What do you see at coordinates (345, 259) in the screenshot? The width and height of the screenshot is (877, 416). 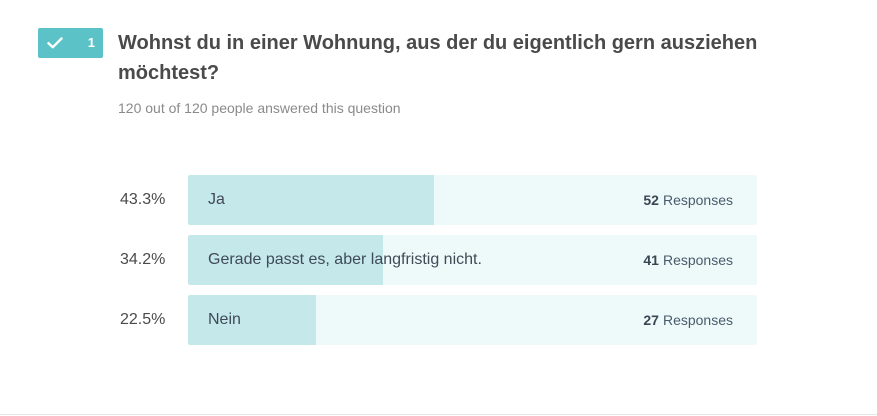 I see `answer-label: Gerade passt es, aber langfristig nicht.` at bounding box center [345, 259].